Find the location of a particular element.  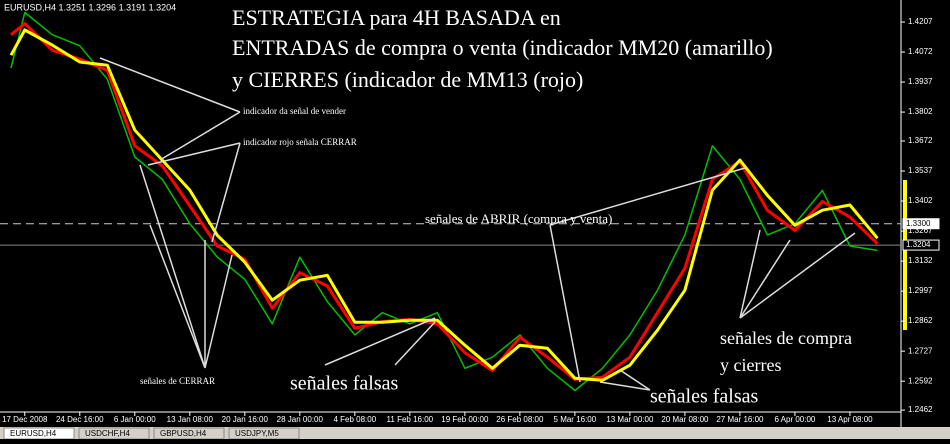

x-tick-label: 6 Apr 00:00 is located at coordinates (794, 419).